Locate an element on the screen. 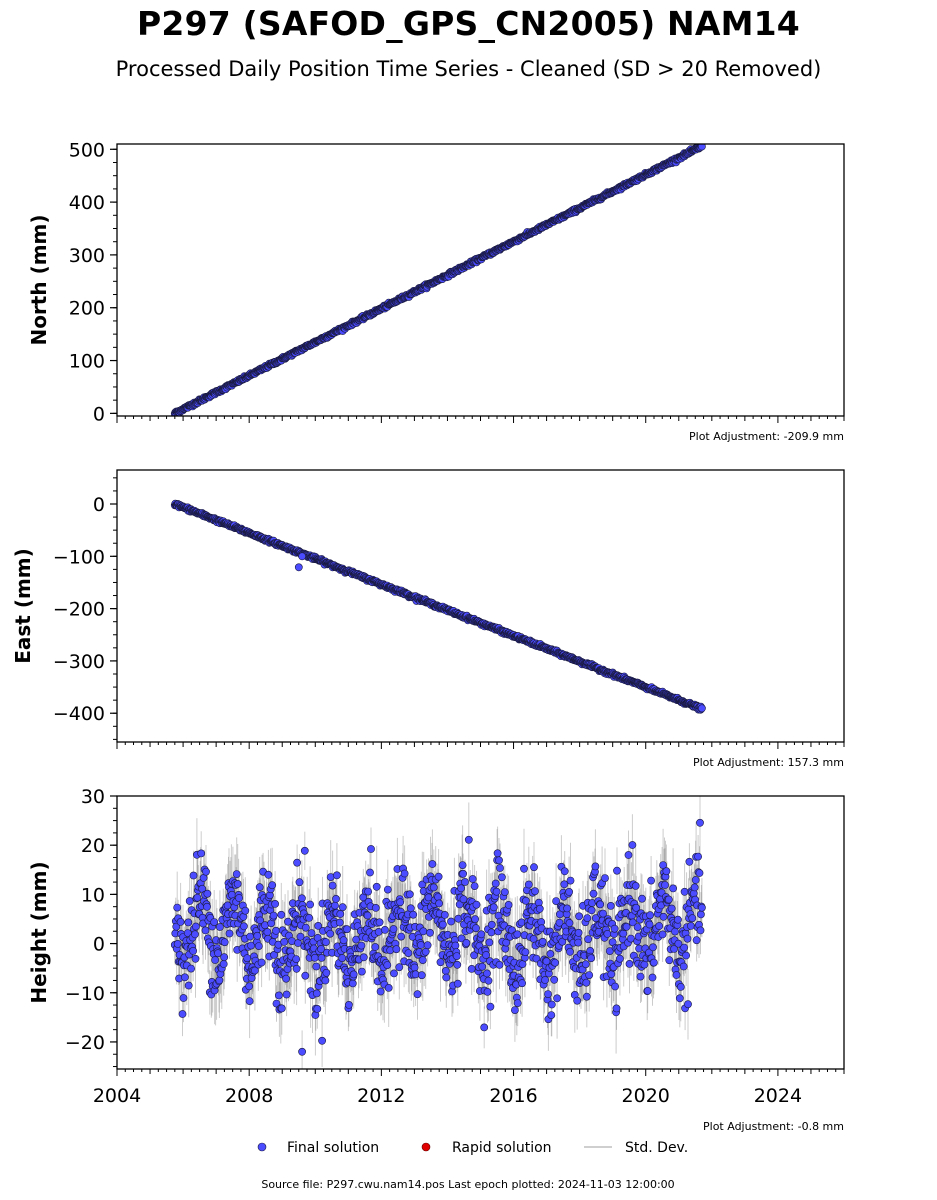  ytick-label-north: 500 is located at coordinates (87, 150).